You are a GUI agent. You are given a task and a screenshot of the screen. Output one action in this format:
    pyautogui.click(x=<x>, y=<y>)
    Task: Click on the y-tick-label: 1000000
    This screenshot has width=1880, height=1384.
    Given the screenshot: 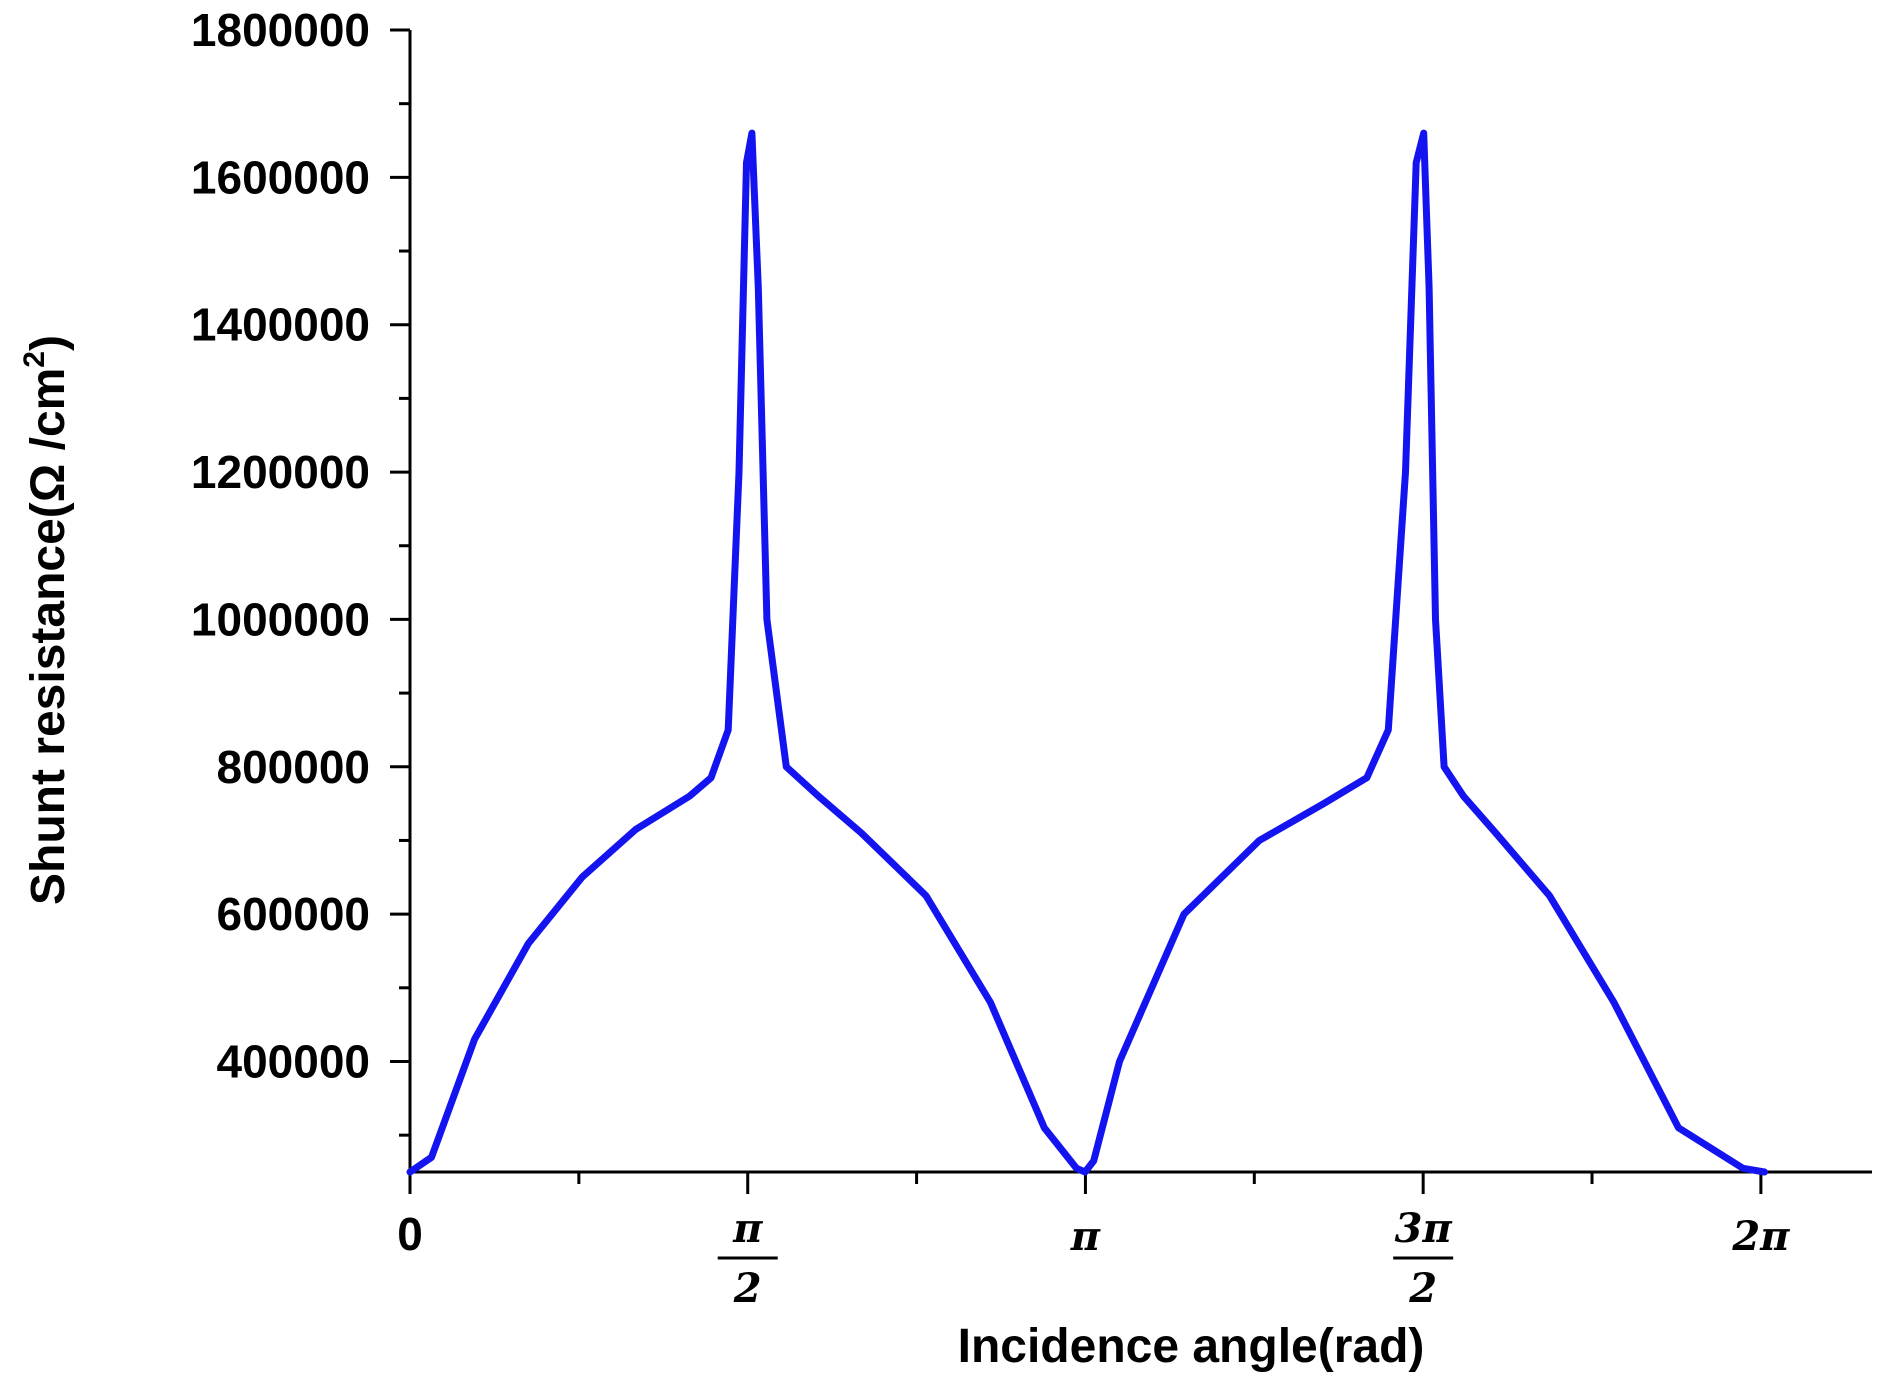 What is the action you would take?
    pyautogui.click(x=280, y=619)
    